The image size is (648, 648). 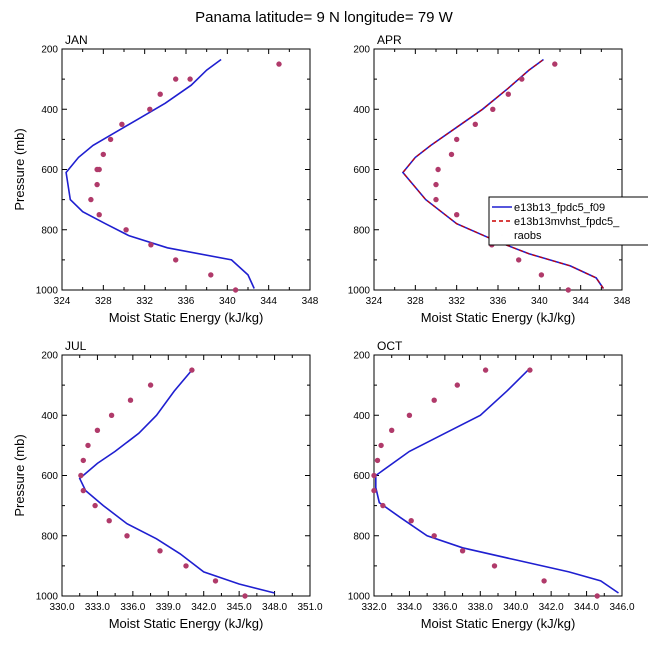 I want to click on y-tick-label-jul: 1000, so click(x=47, y=597).